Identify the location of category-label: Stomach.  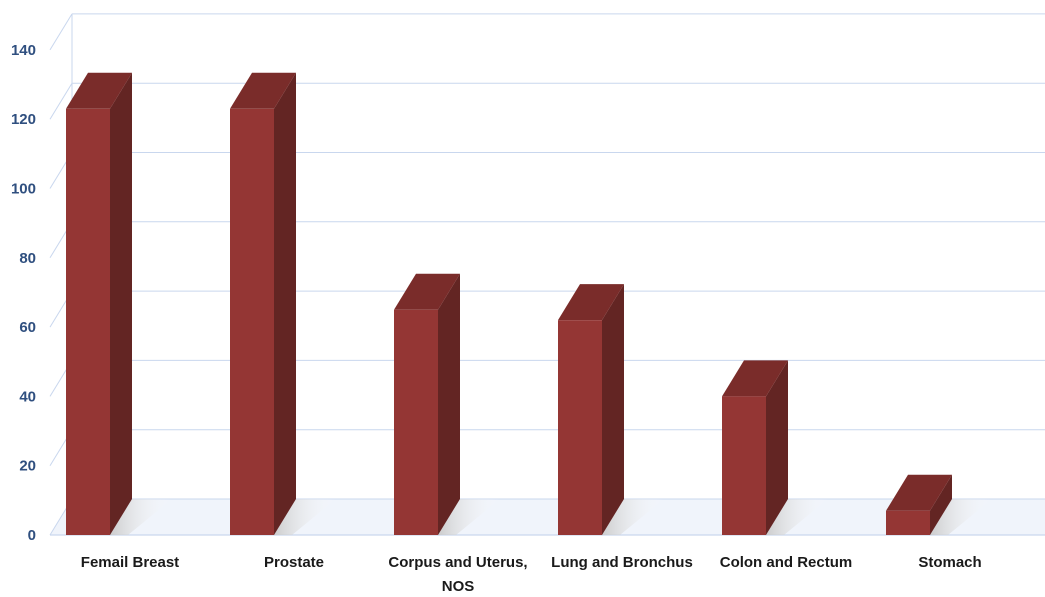
(949, 562).